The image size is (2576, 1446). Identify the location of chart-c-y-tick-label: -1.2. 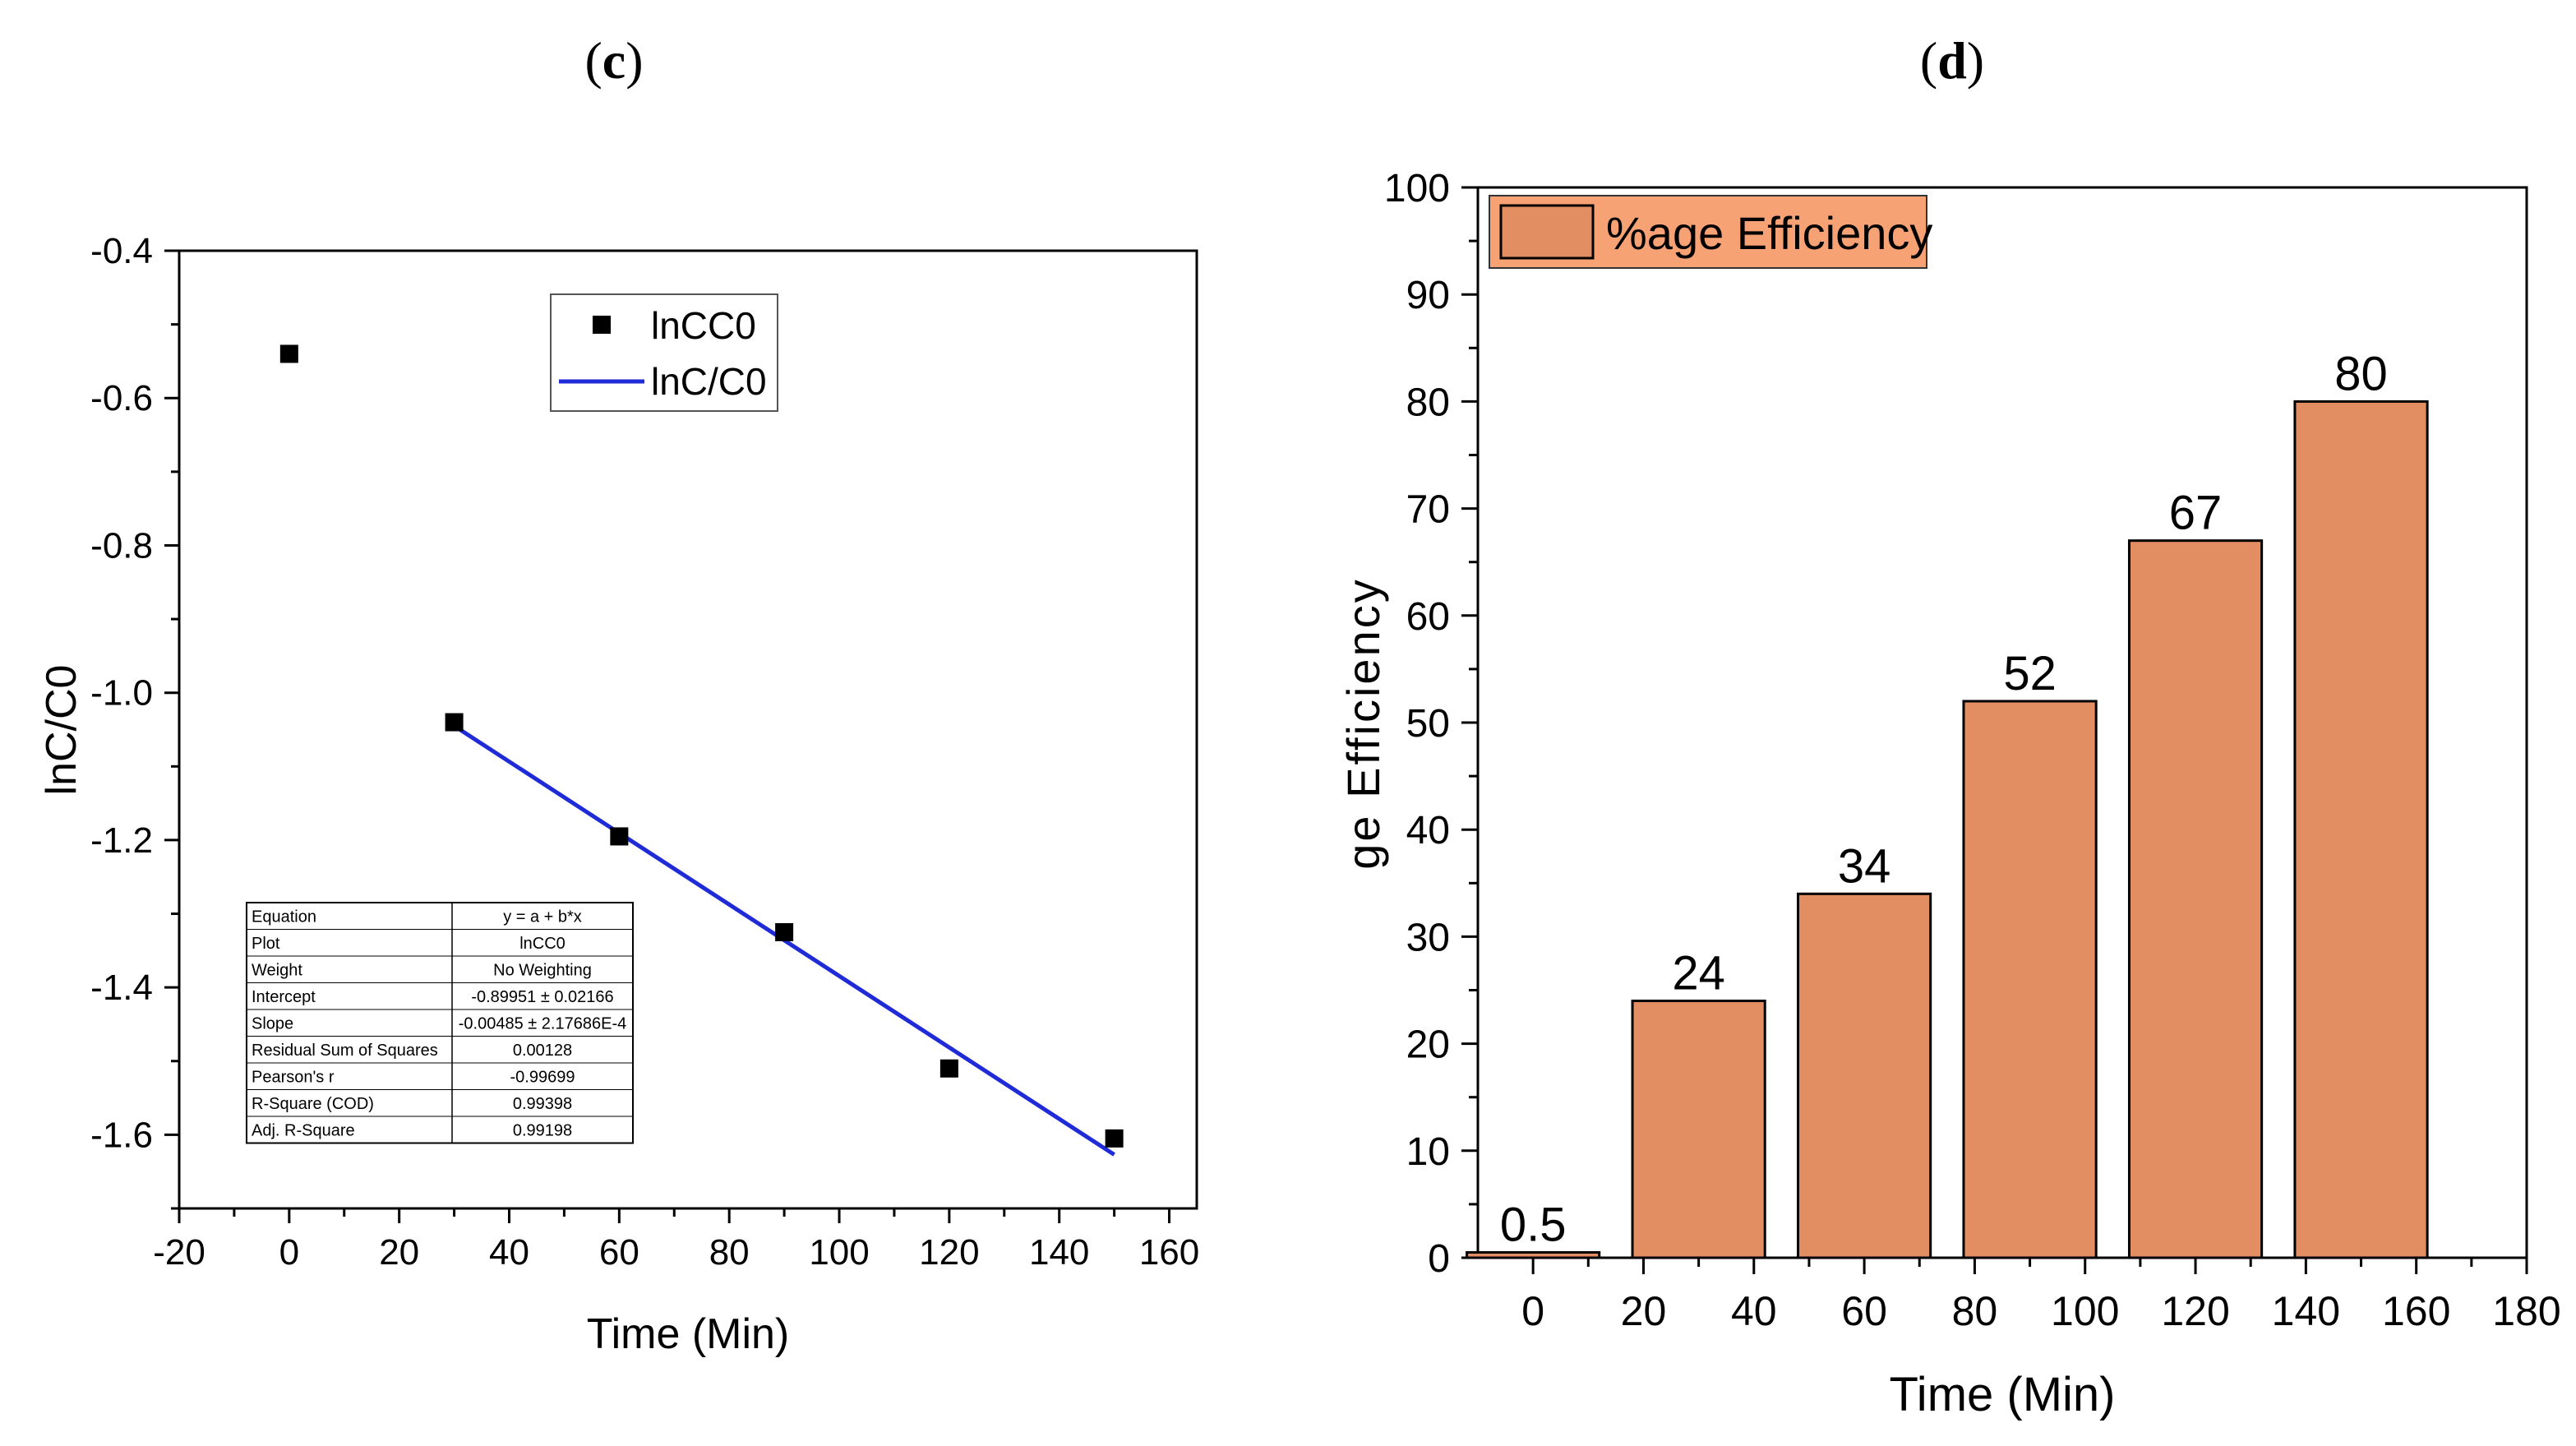
(122, 840).